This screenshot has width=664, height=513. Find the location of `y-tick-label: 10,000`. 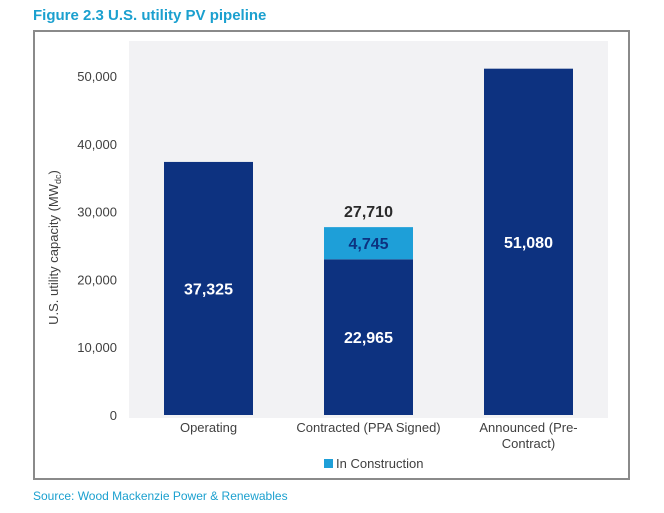

y-tick-label: 10,000 is located at coordinates (97, 347).